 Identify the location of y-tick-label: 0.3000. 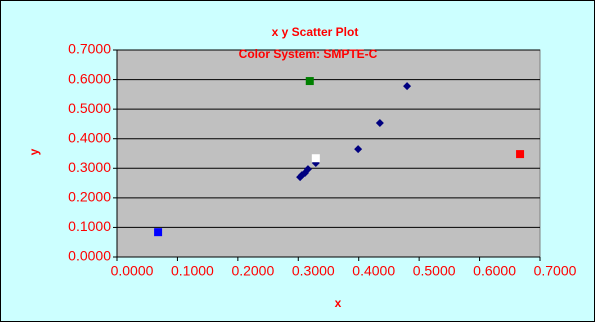
(89, 167).